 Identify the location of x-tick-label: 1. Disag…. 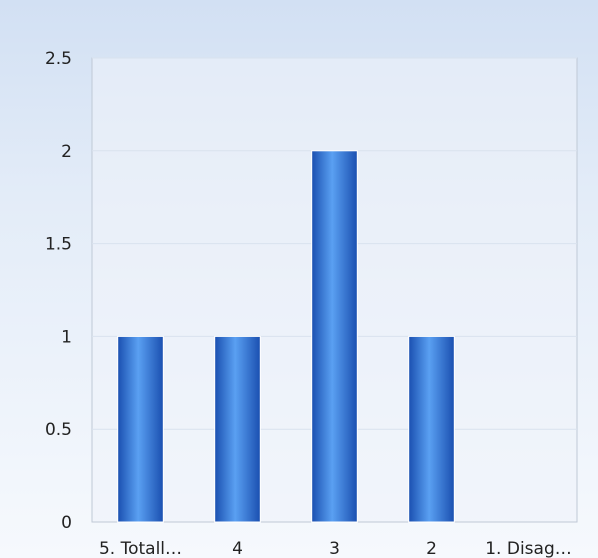
(528, 548).